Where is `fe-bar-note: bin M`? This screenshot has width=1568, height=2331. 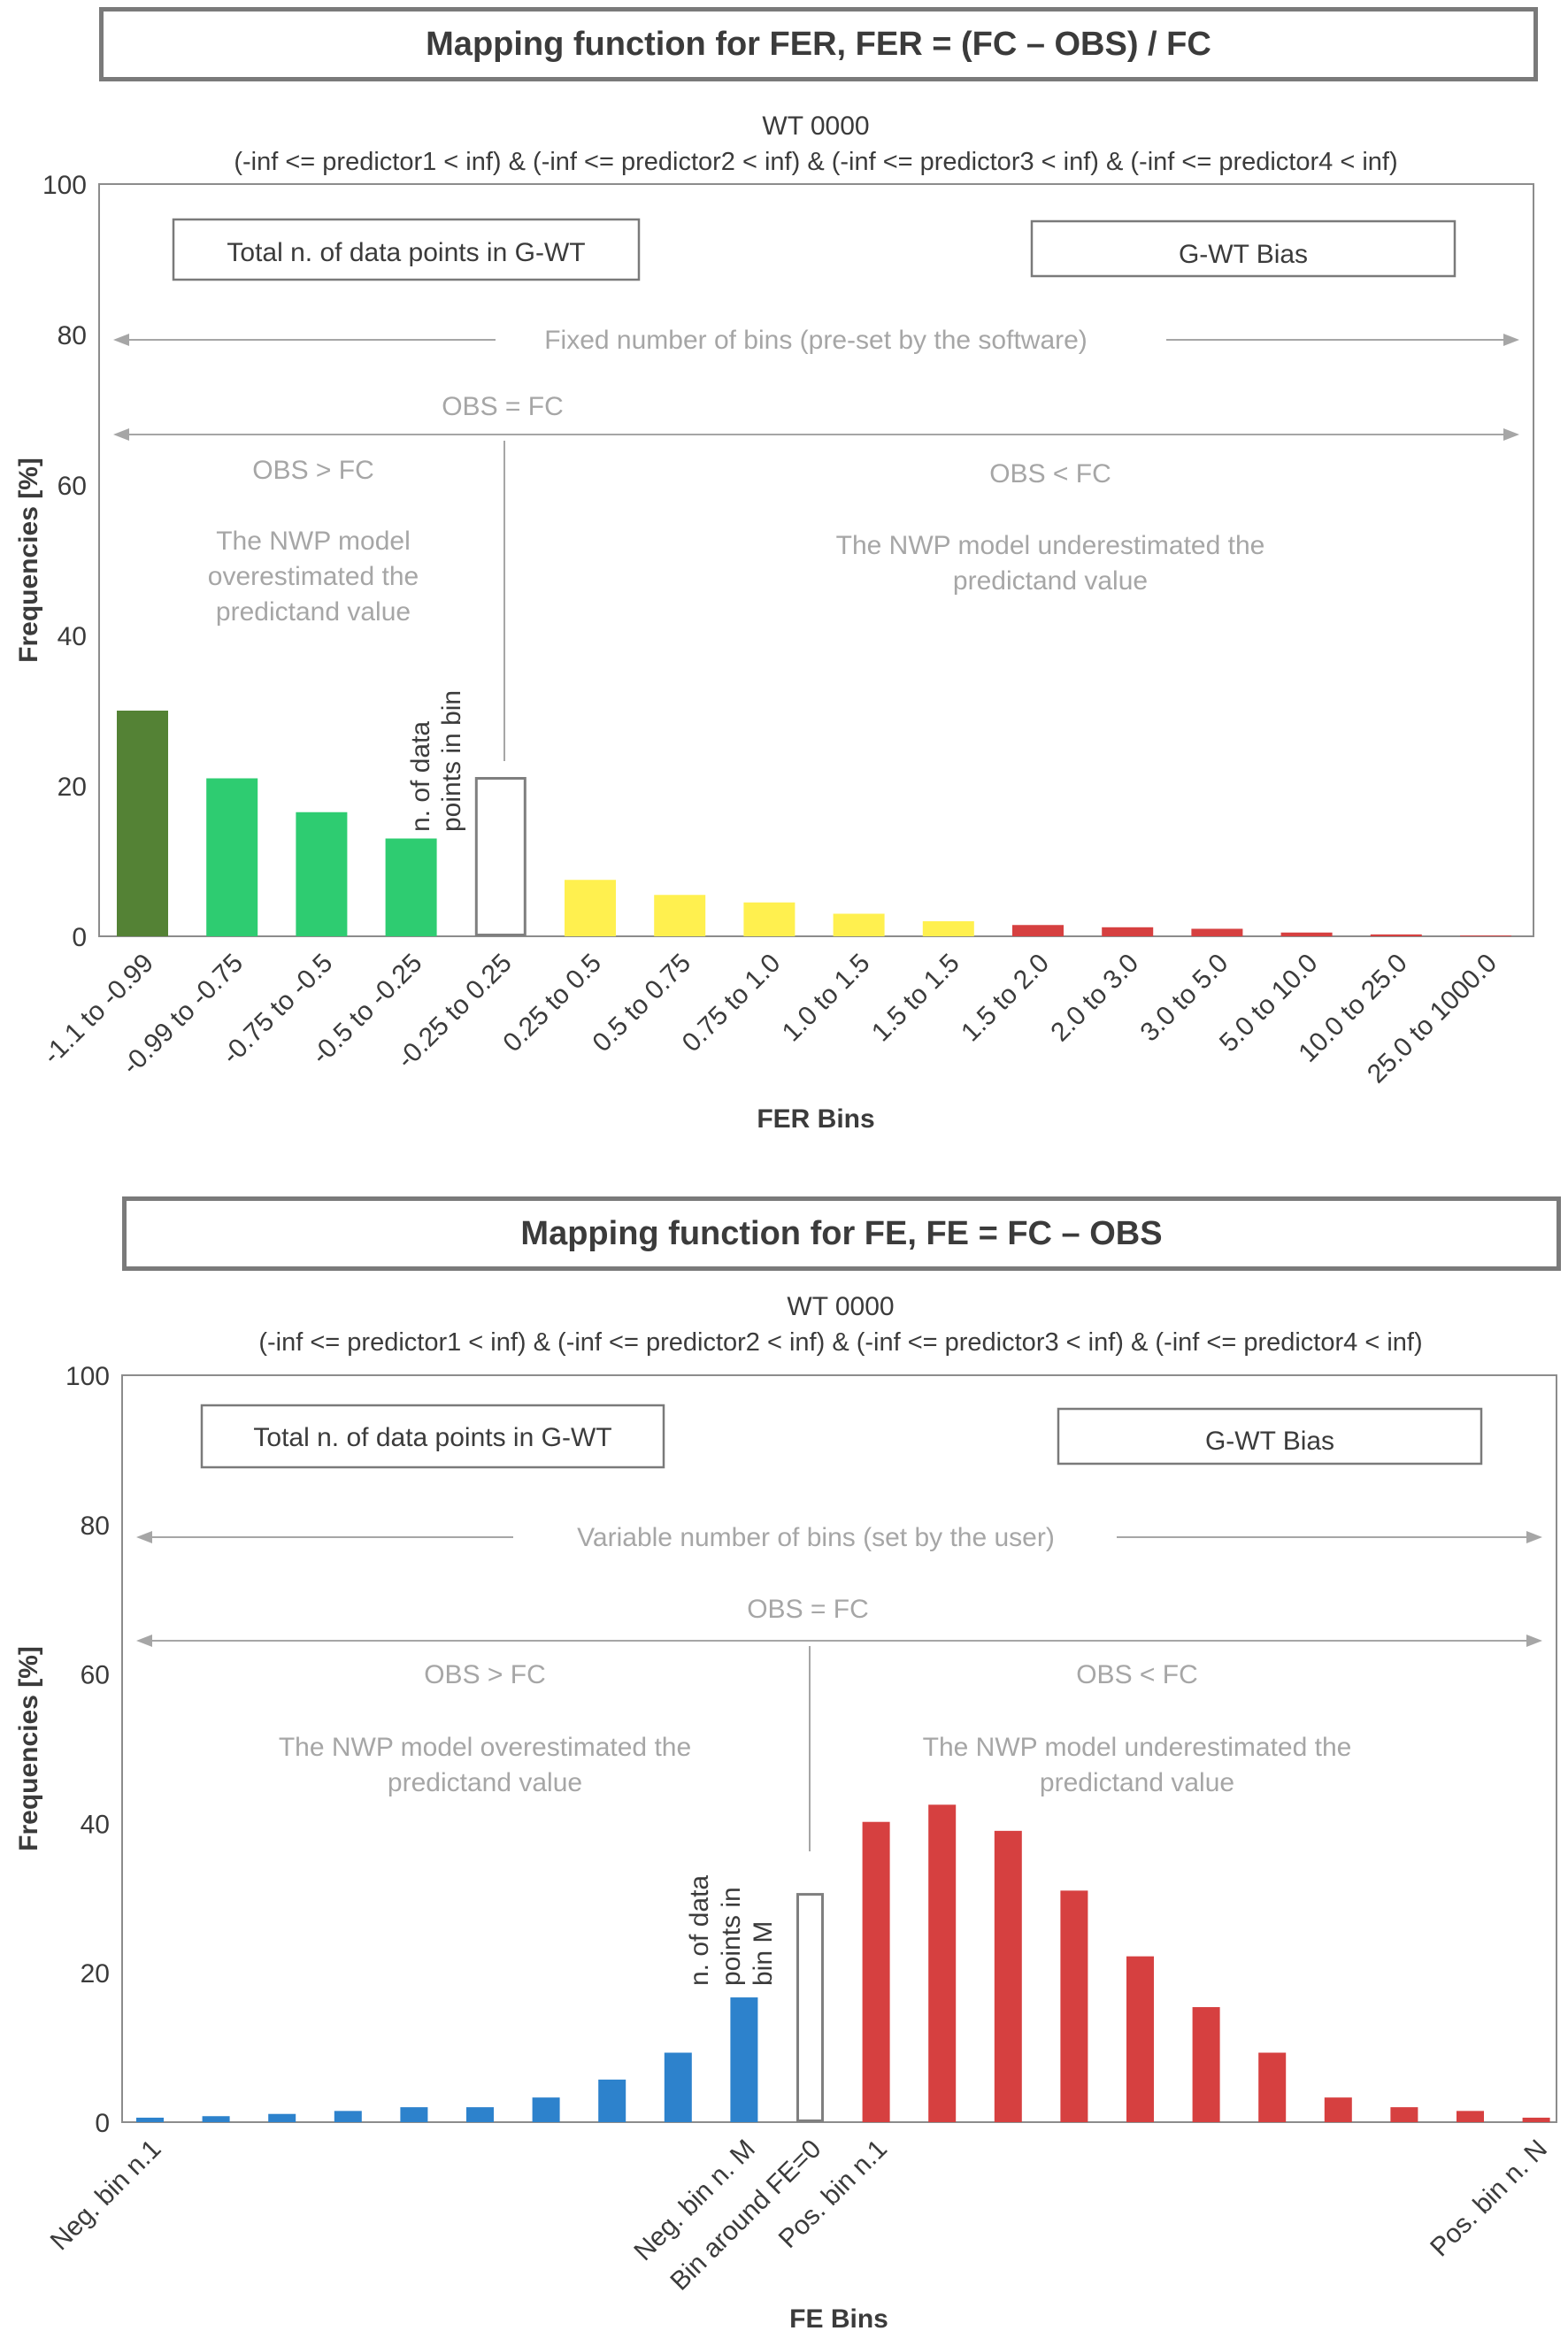 fe-bar-note: bin M is located at coordinates (763, 1953).